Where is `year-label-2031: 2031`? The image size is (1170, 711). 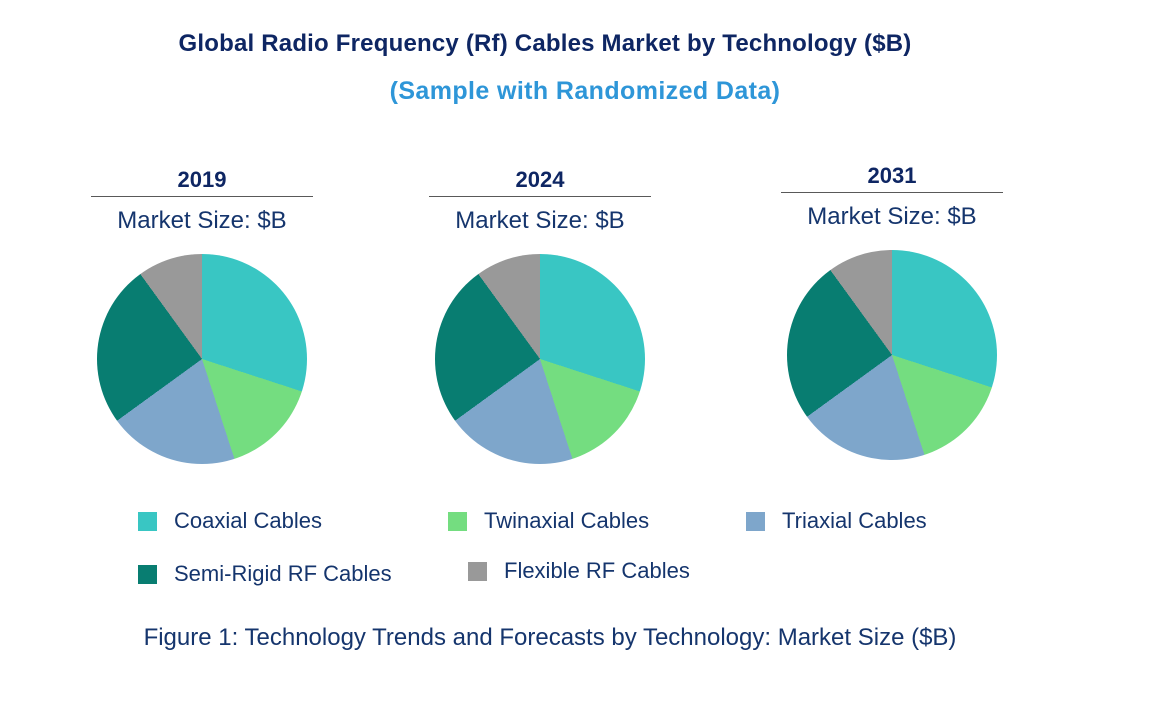 year-label-2031: 2031 is located at coordinates (892, 175).